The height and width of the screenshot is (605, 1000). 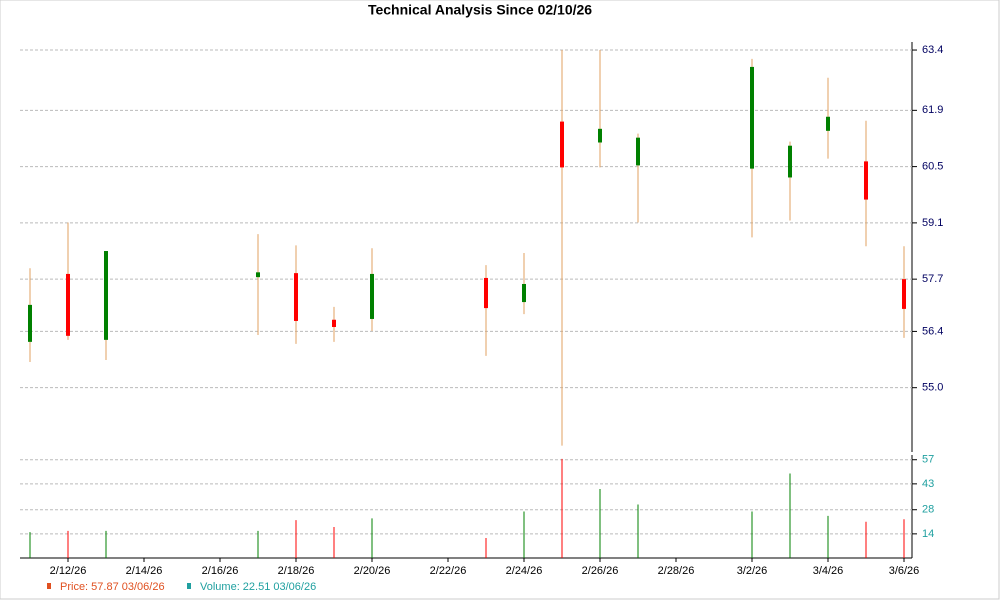 I want to click on x-tick-label: 3/4/26, so click(x=828, y=571).